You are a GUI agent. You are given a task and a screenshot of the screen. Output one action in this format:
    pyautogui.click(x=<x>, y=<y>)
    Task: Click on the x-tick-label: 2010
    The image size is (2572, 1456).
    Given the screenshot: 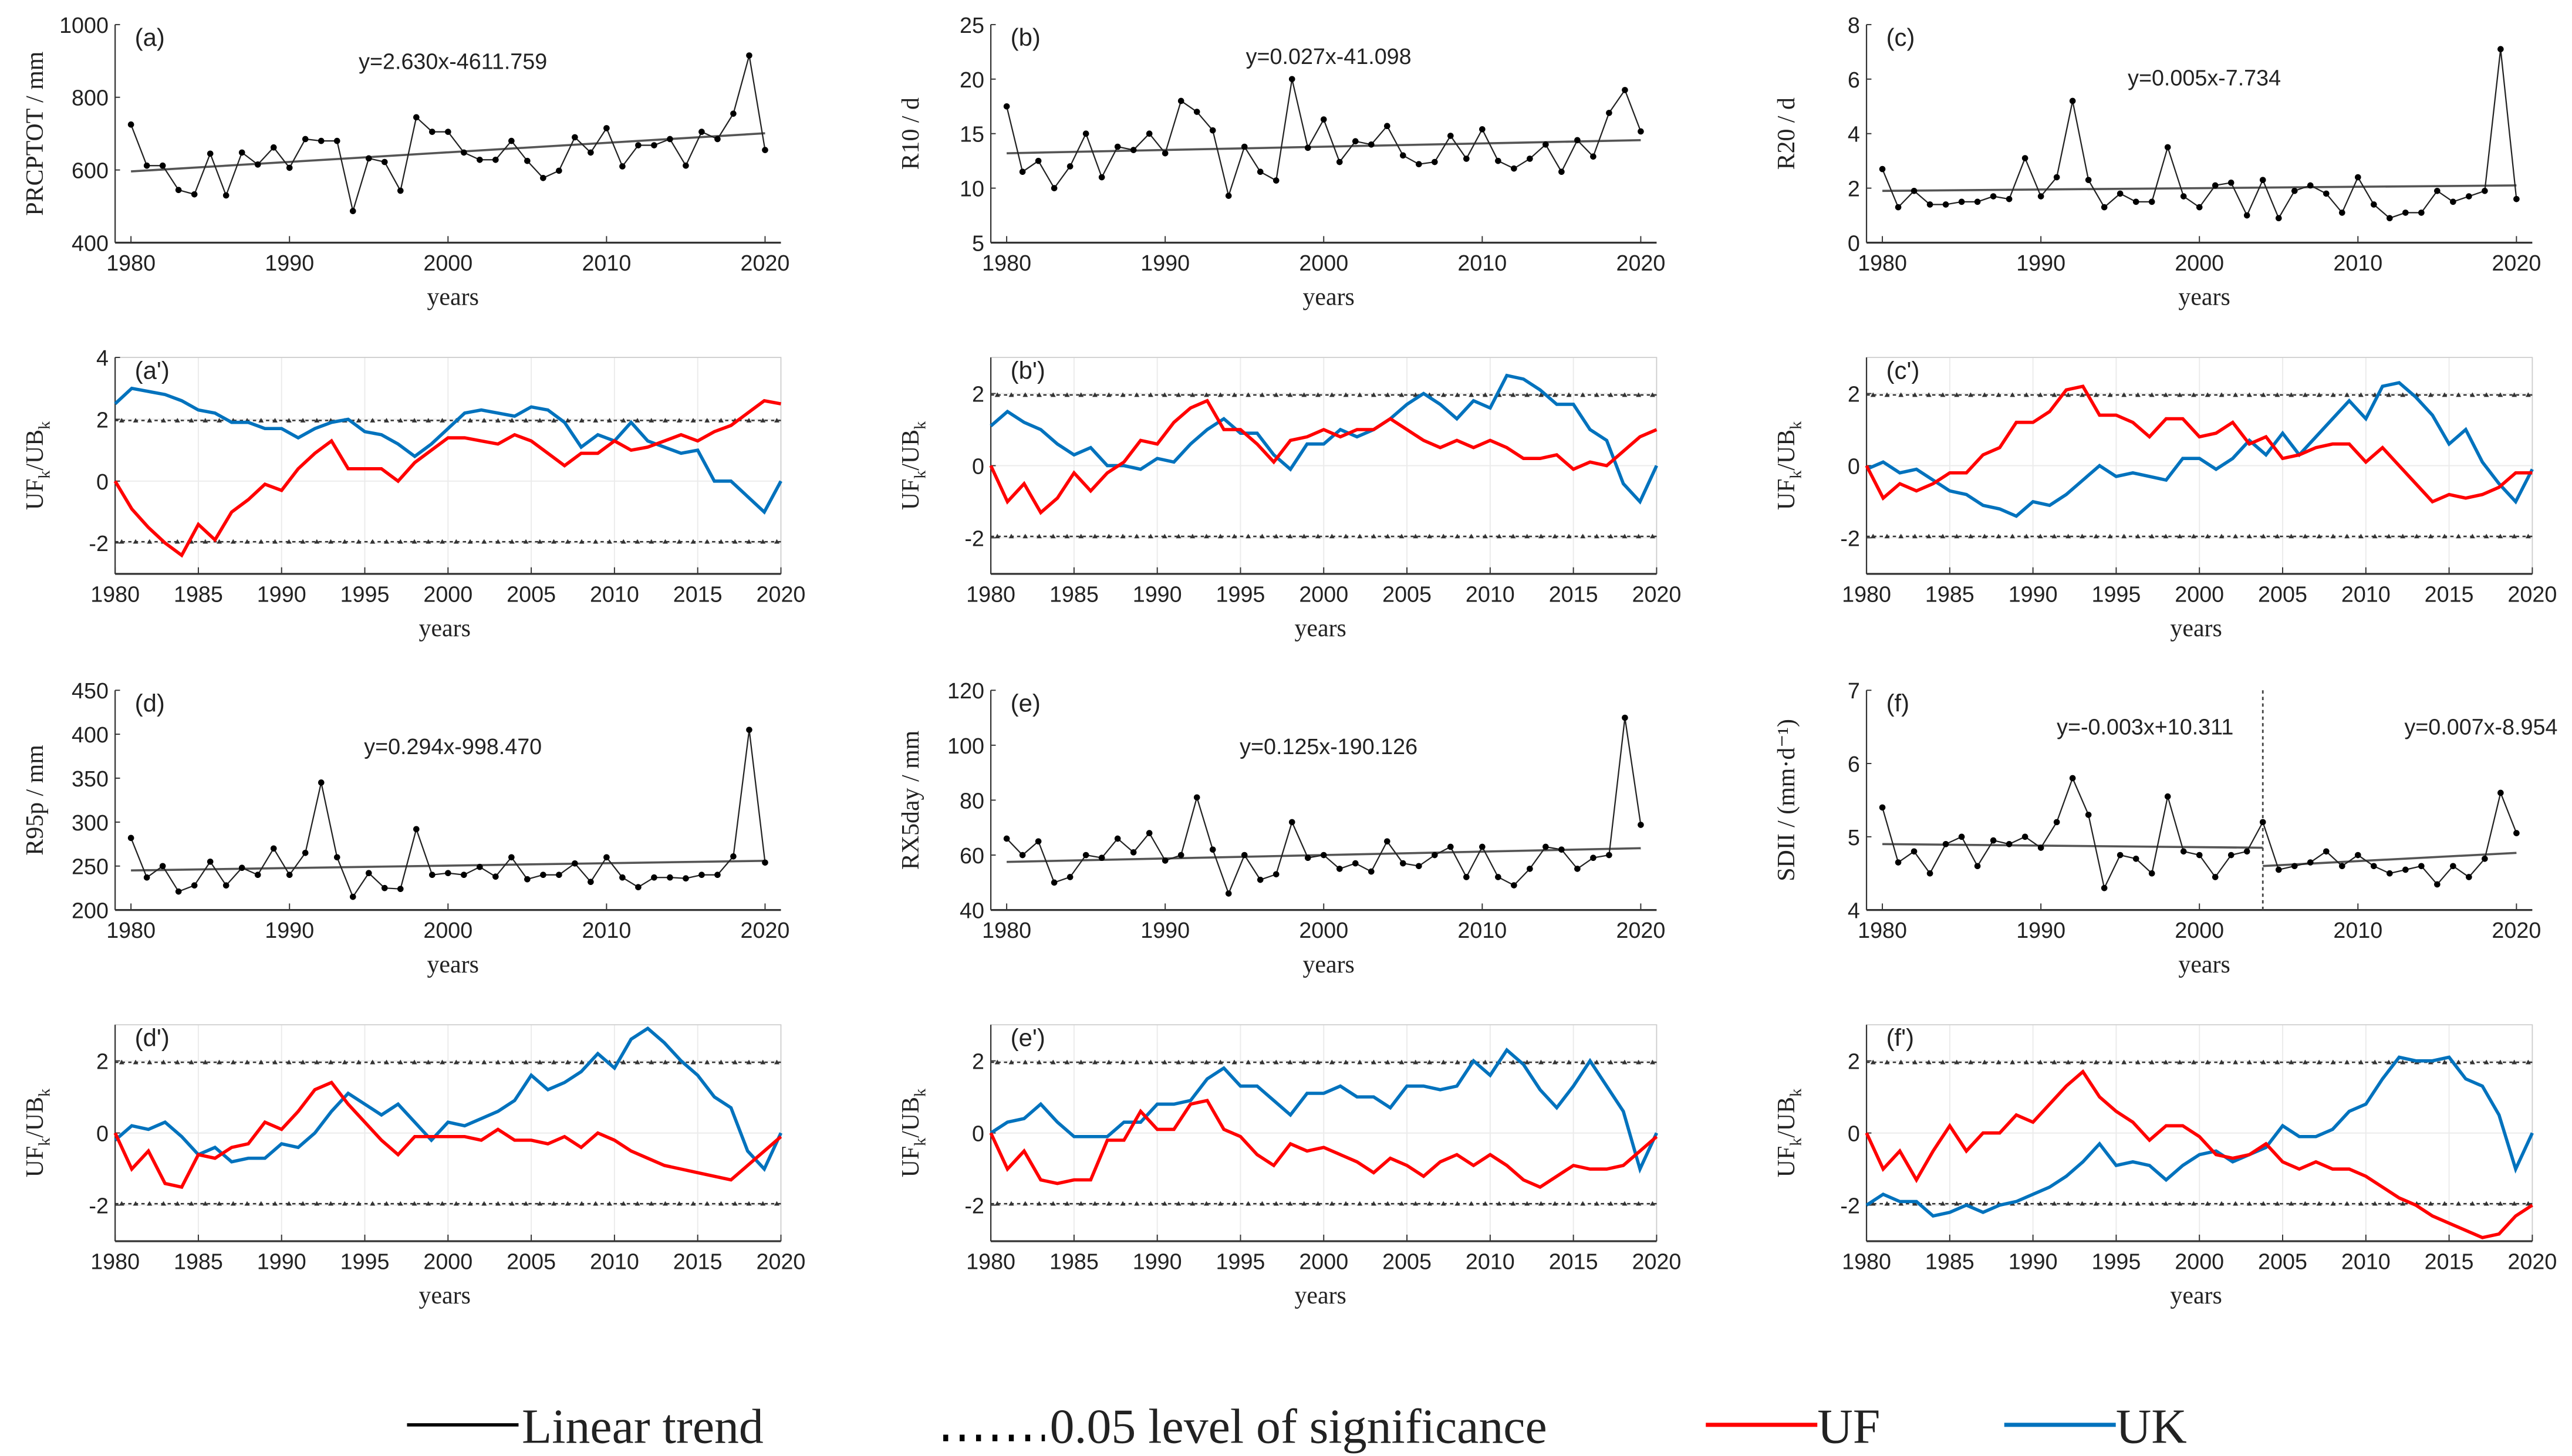 What is the action you would take?
    pyautogui.click(x=1482, y=263)
    